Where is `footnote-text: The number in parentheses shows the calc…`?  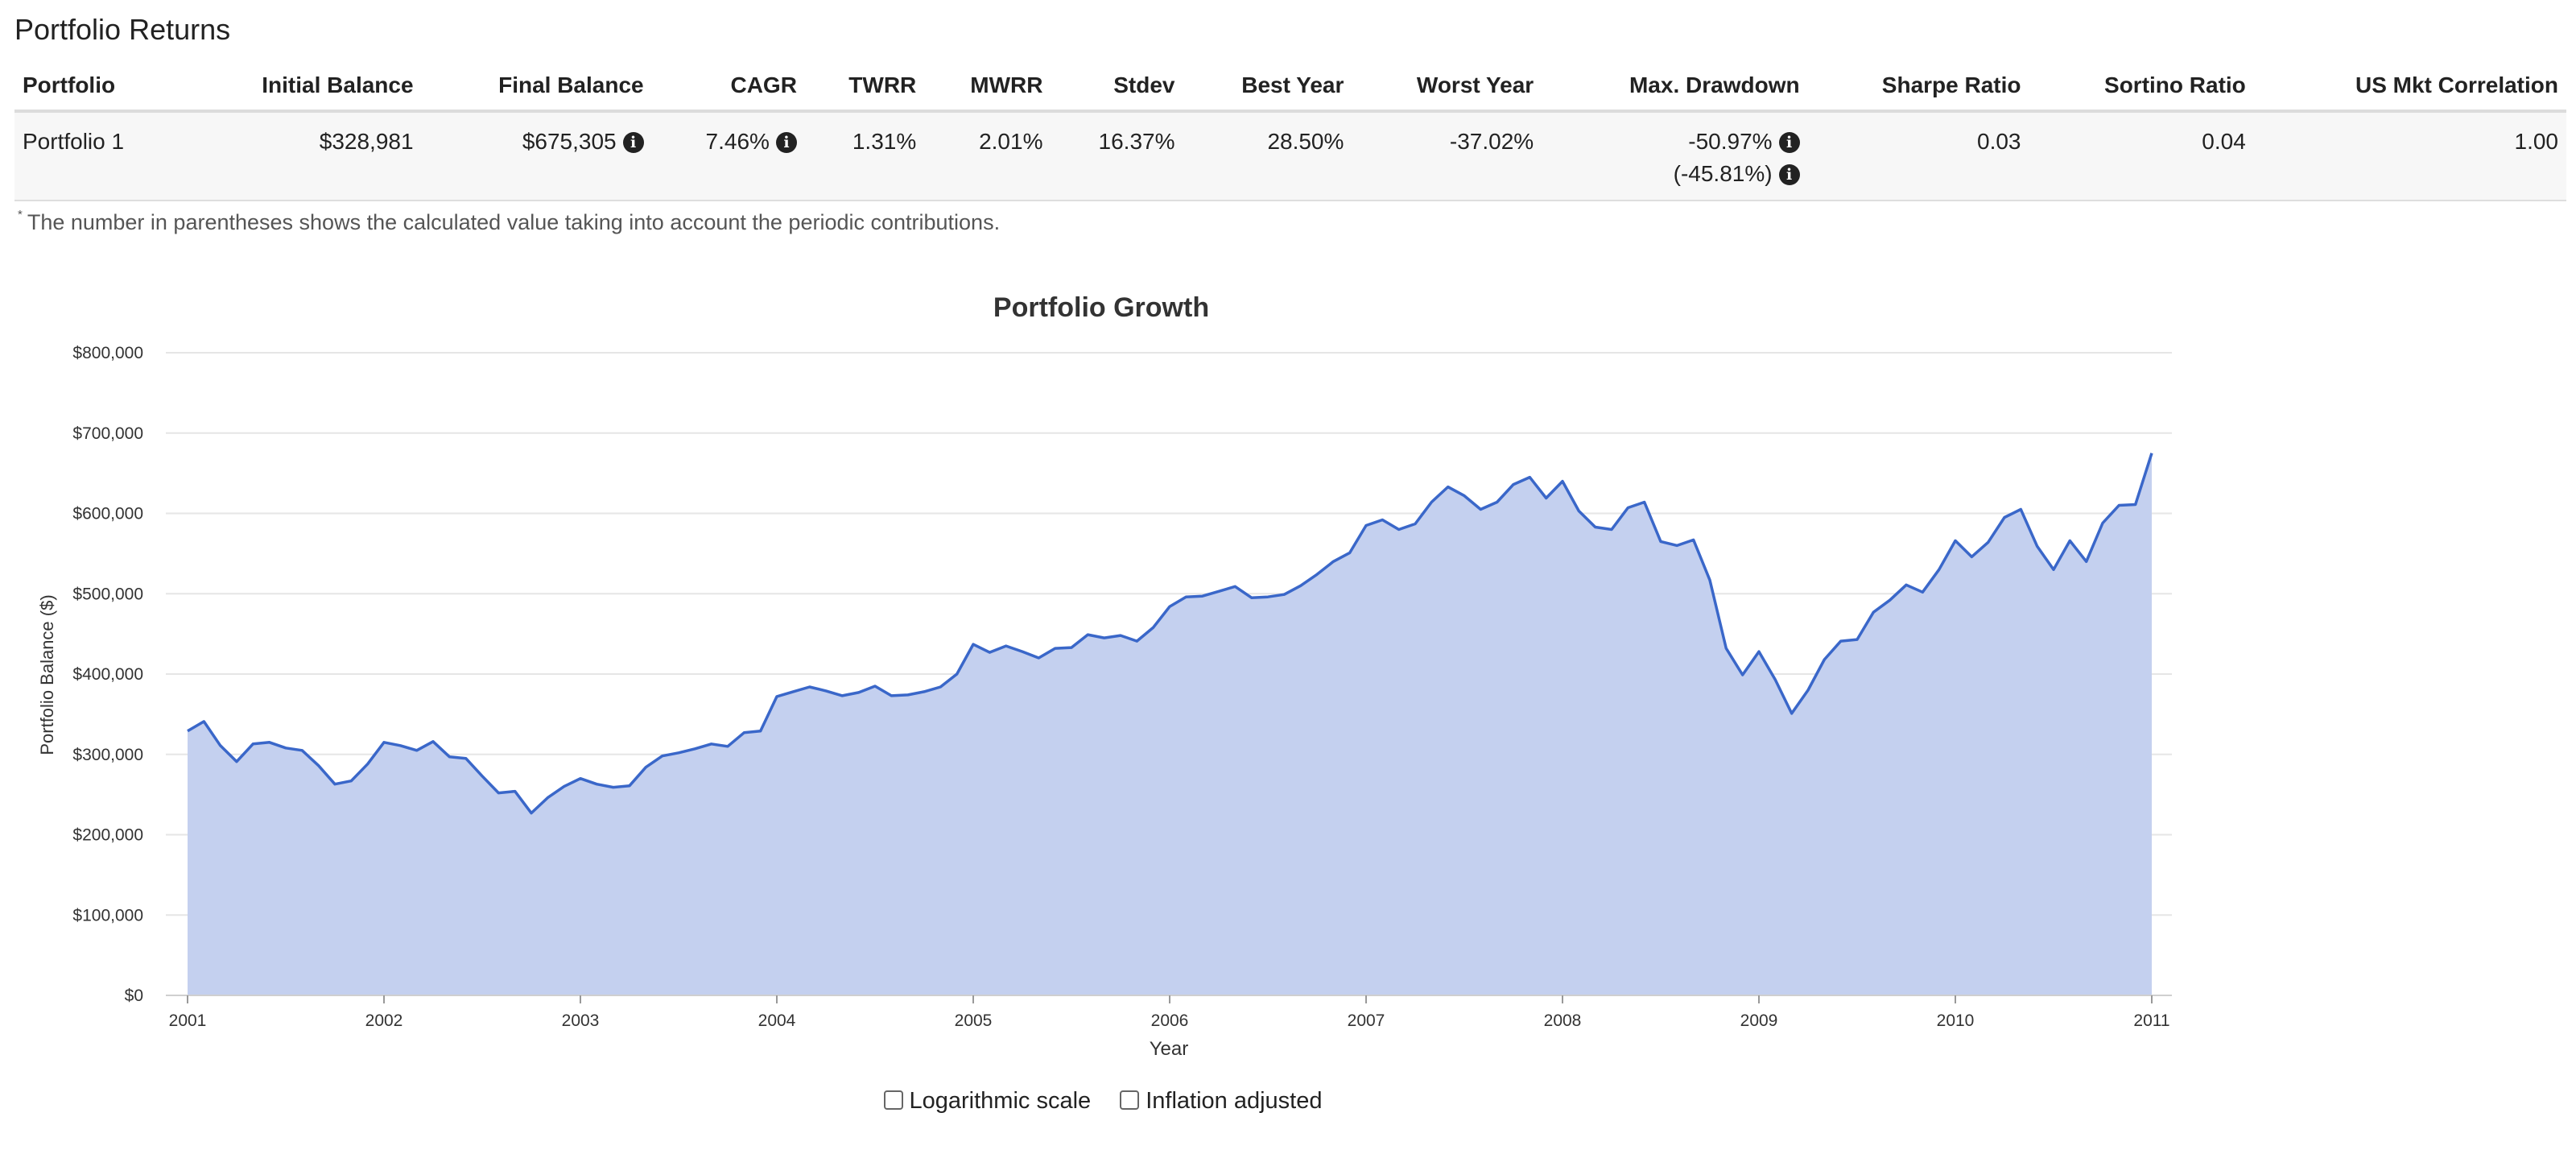 footnote-text: The number in parentheses shows the calc… is located at coordinates (514, 222).